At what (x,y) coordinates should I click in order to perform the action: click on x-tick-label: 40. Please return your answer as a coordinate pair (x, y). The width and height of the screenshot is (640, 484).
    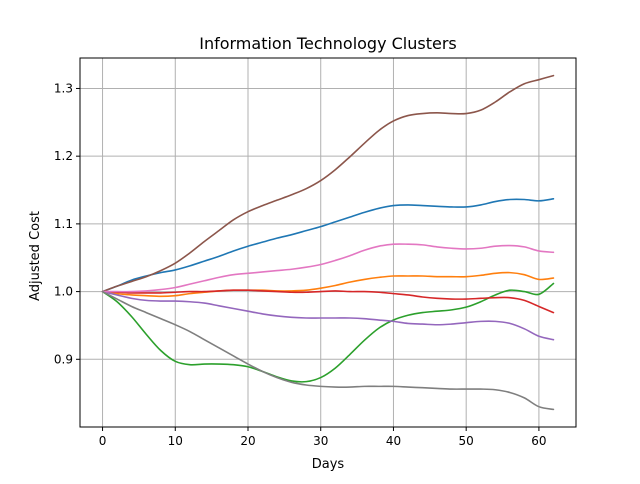
    Looking at the image, I should click on (393, 441).